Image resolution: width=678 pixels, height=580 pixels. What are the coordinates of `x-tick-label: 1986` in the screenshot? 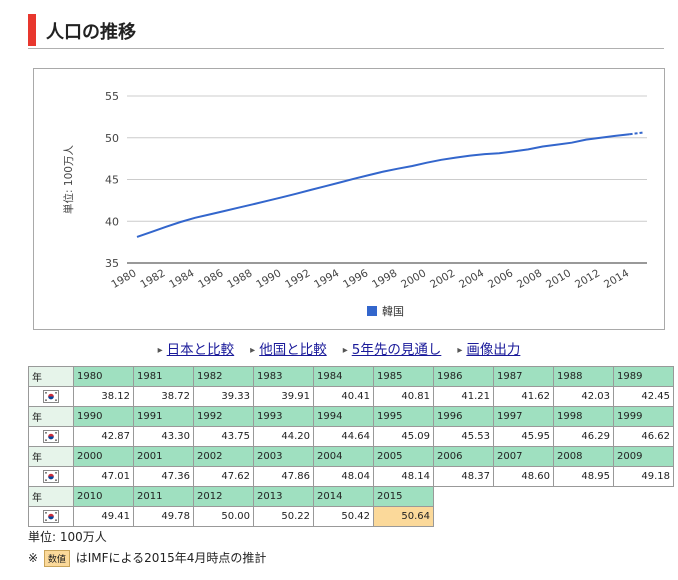 It's located at (210, 279).